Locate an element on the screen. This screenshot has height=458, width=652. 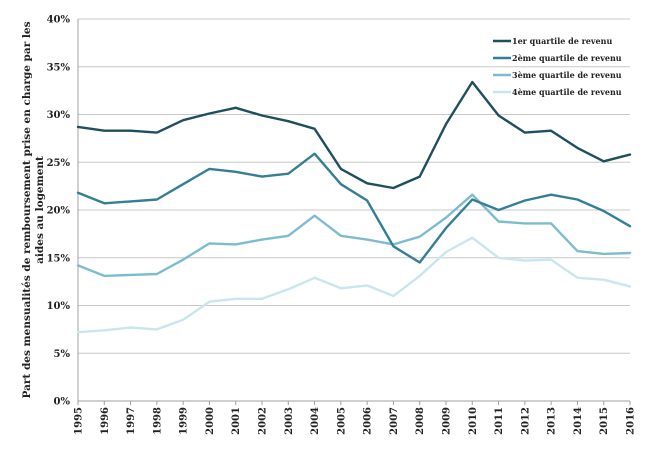
y-tick-label: 30% is located at coordinates (59, 115).